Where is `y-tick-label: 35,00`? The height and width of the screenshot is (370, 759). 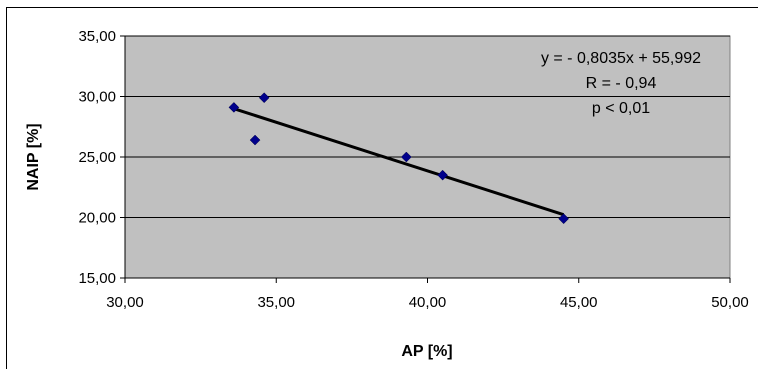
y-tick-label: 35,00 is located at coordinates (97, 36).